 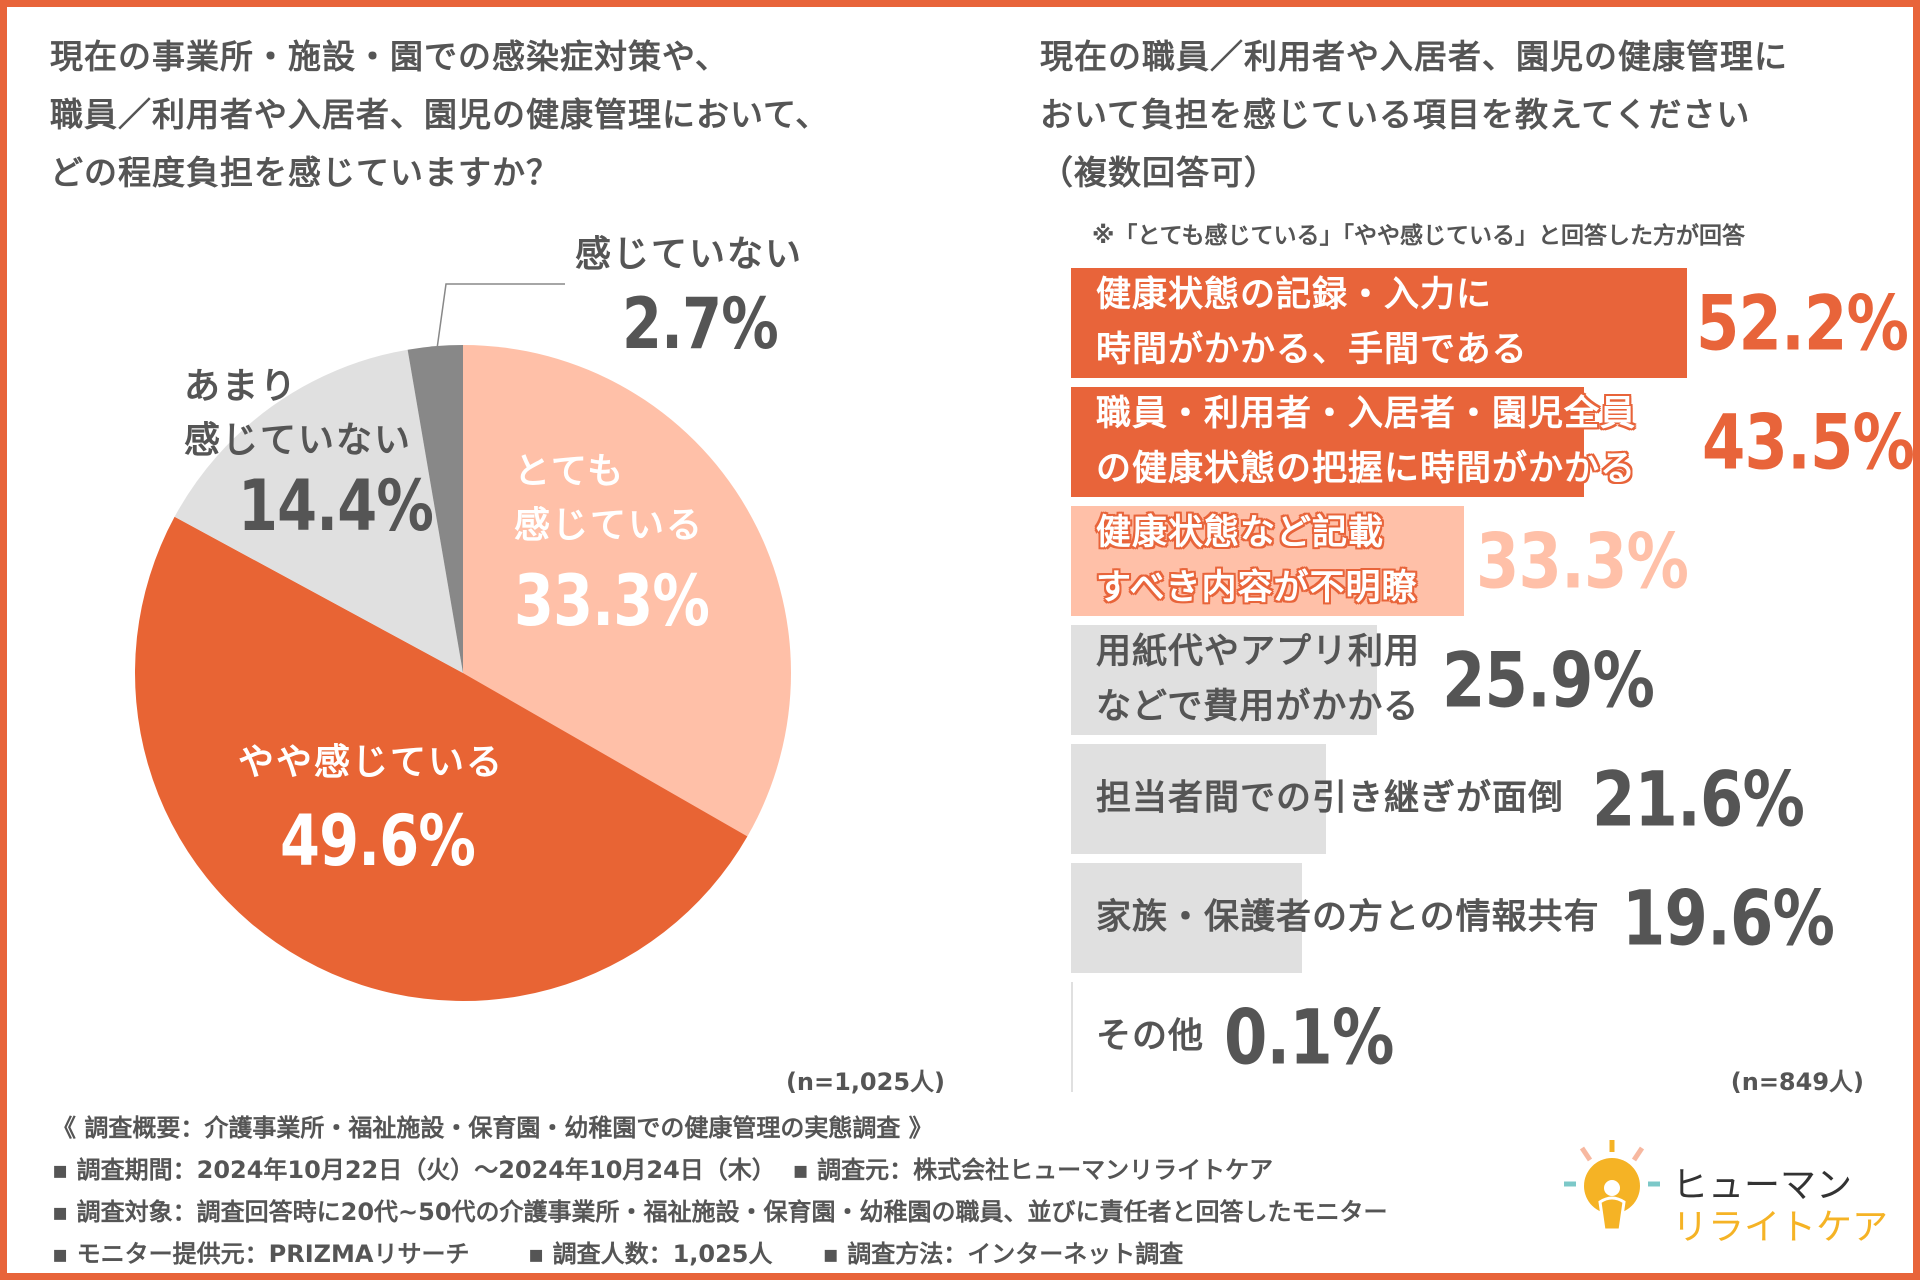 I want to click on pie-slice-very, so click(x=627, y=591).